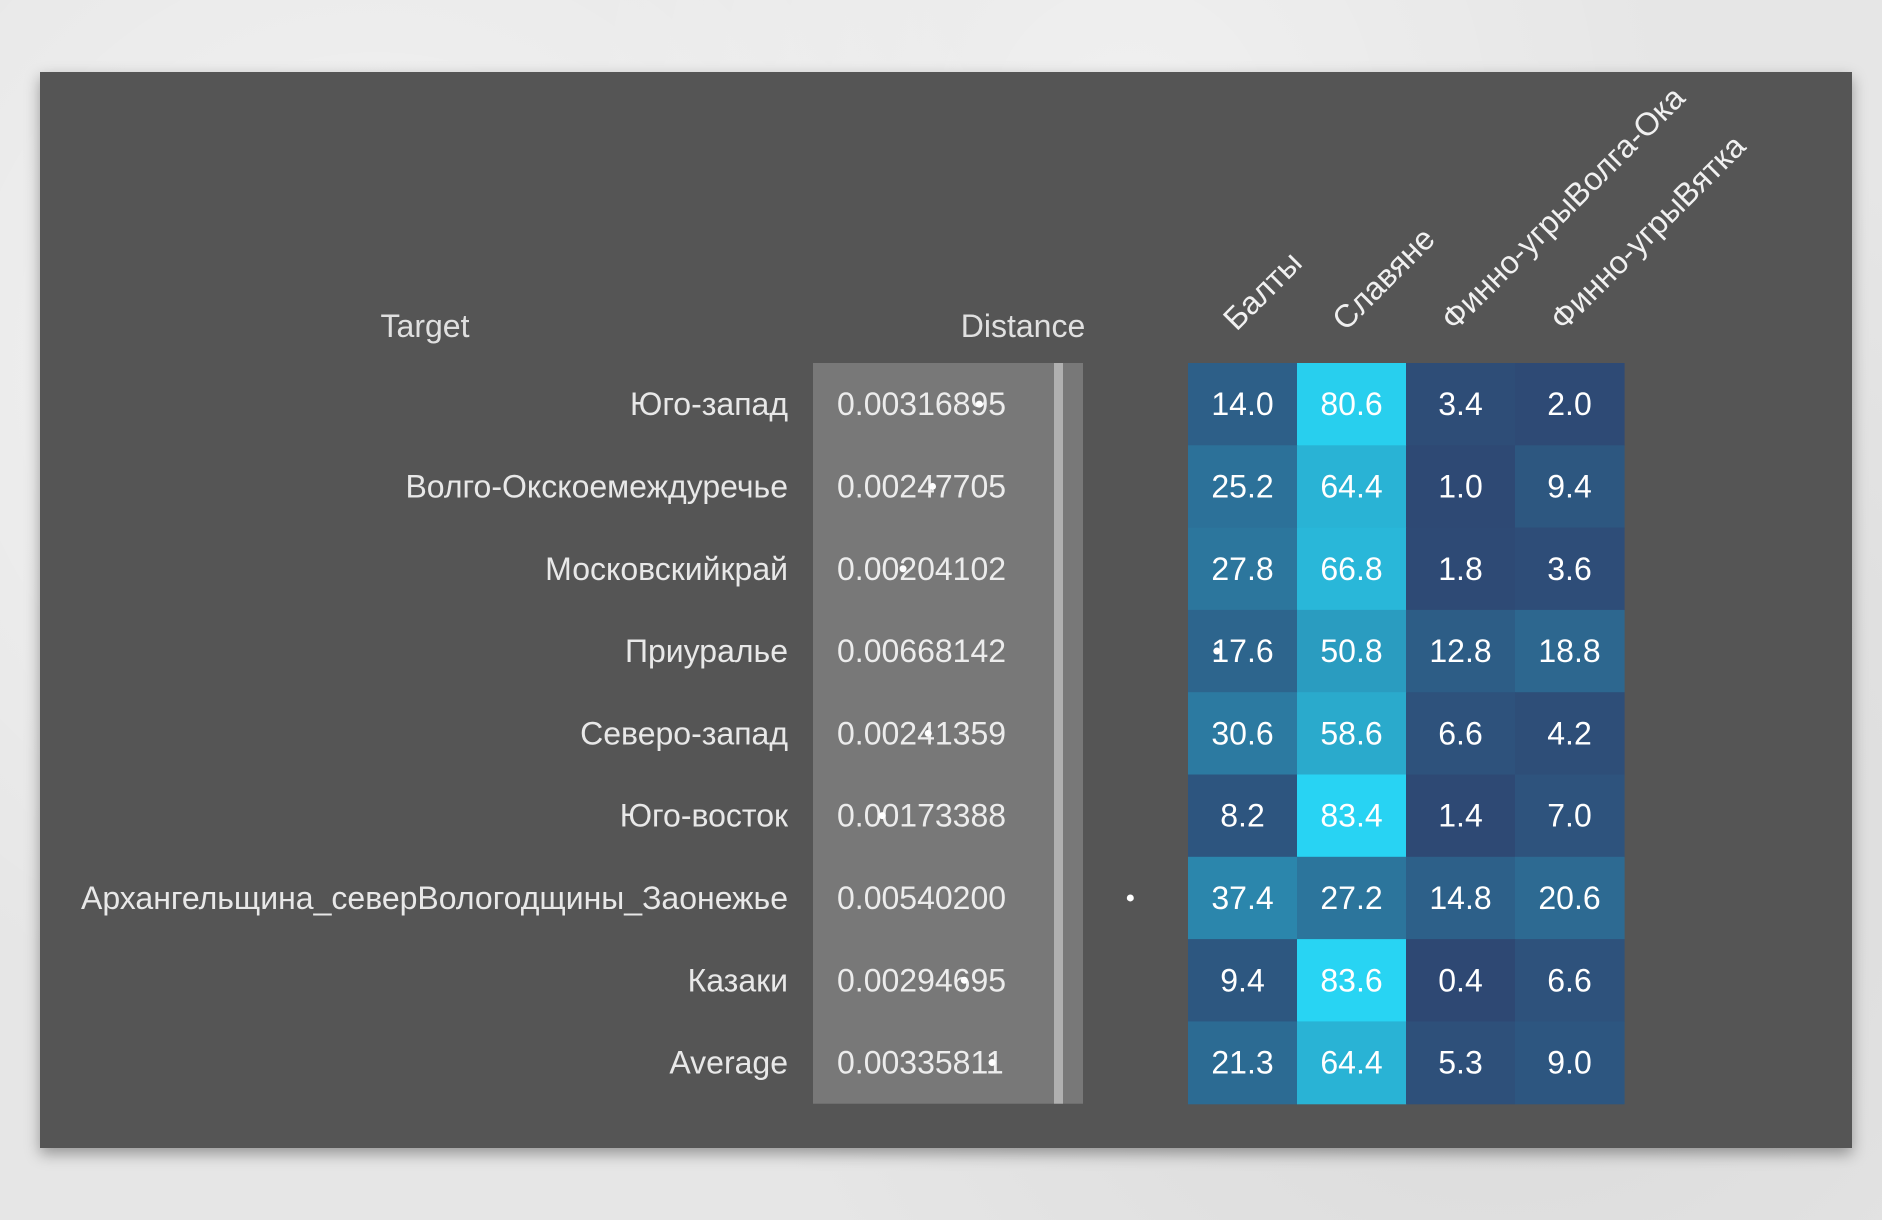  I want to click on heatmap-cell-value: 3.4, so click(1460, 404).